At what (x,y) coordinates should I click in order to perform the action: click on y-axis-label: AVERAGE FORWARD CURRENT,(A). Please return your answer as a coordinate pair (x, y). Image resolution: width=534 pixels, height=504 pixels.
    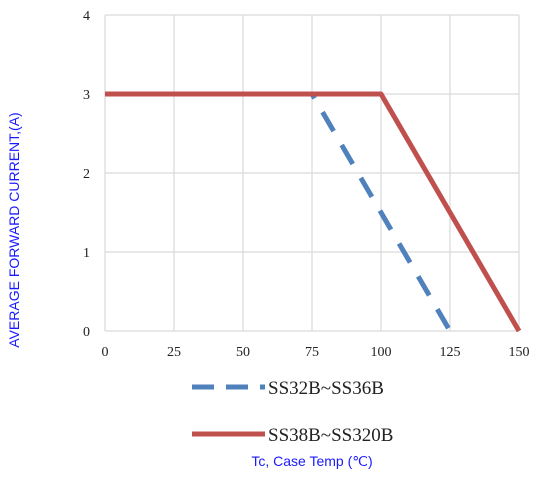
    Looking at the image, I should click on (14, 229).